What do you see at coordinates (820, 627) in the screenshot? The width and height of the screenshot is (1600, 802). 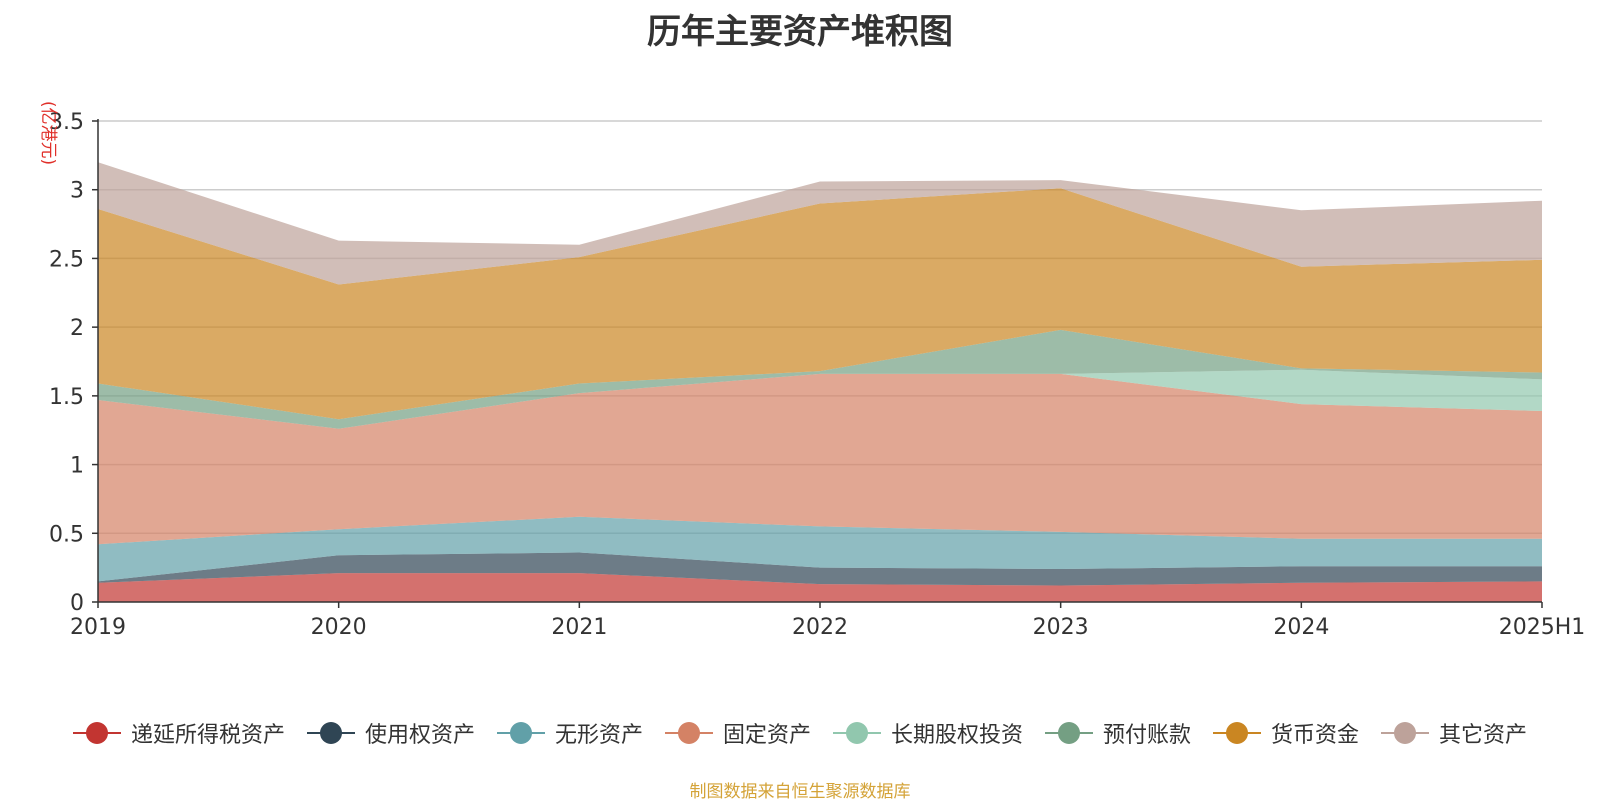 I see `x-tick-label: 2022` at bounding box center [820, 627].